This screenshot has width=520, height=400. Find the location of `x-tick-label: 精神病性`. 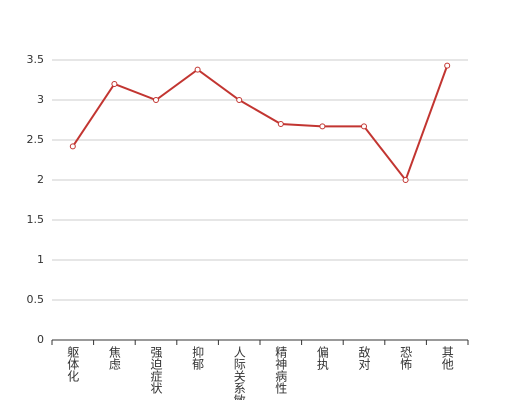

x-tick-label: 精神病性 is located at coordinates (281, 370).